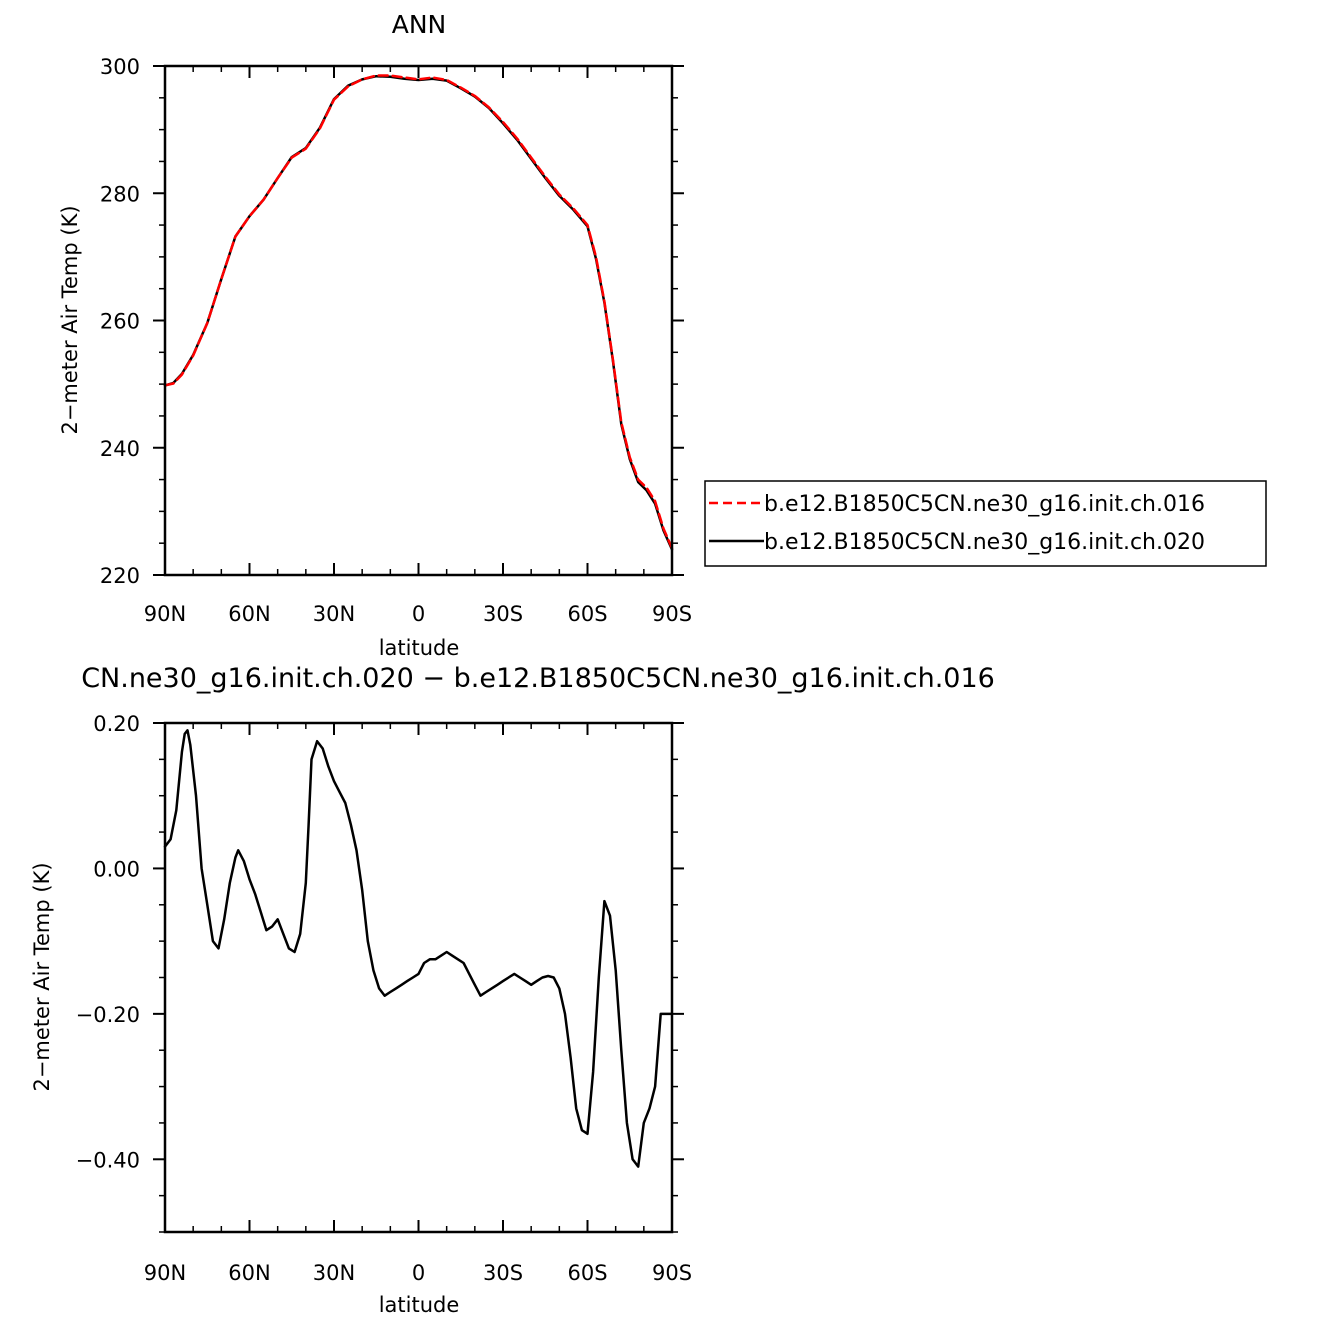 The width and height of the screenshot is (1322, 1325). I want to click on top-chart-y-tick-labels: 220 240 260 280 300, so click(120, 321).